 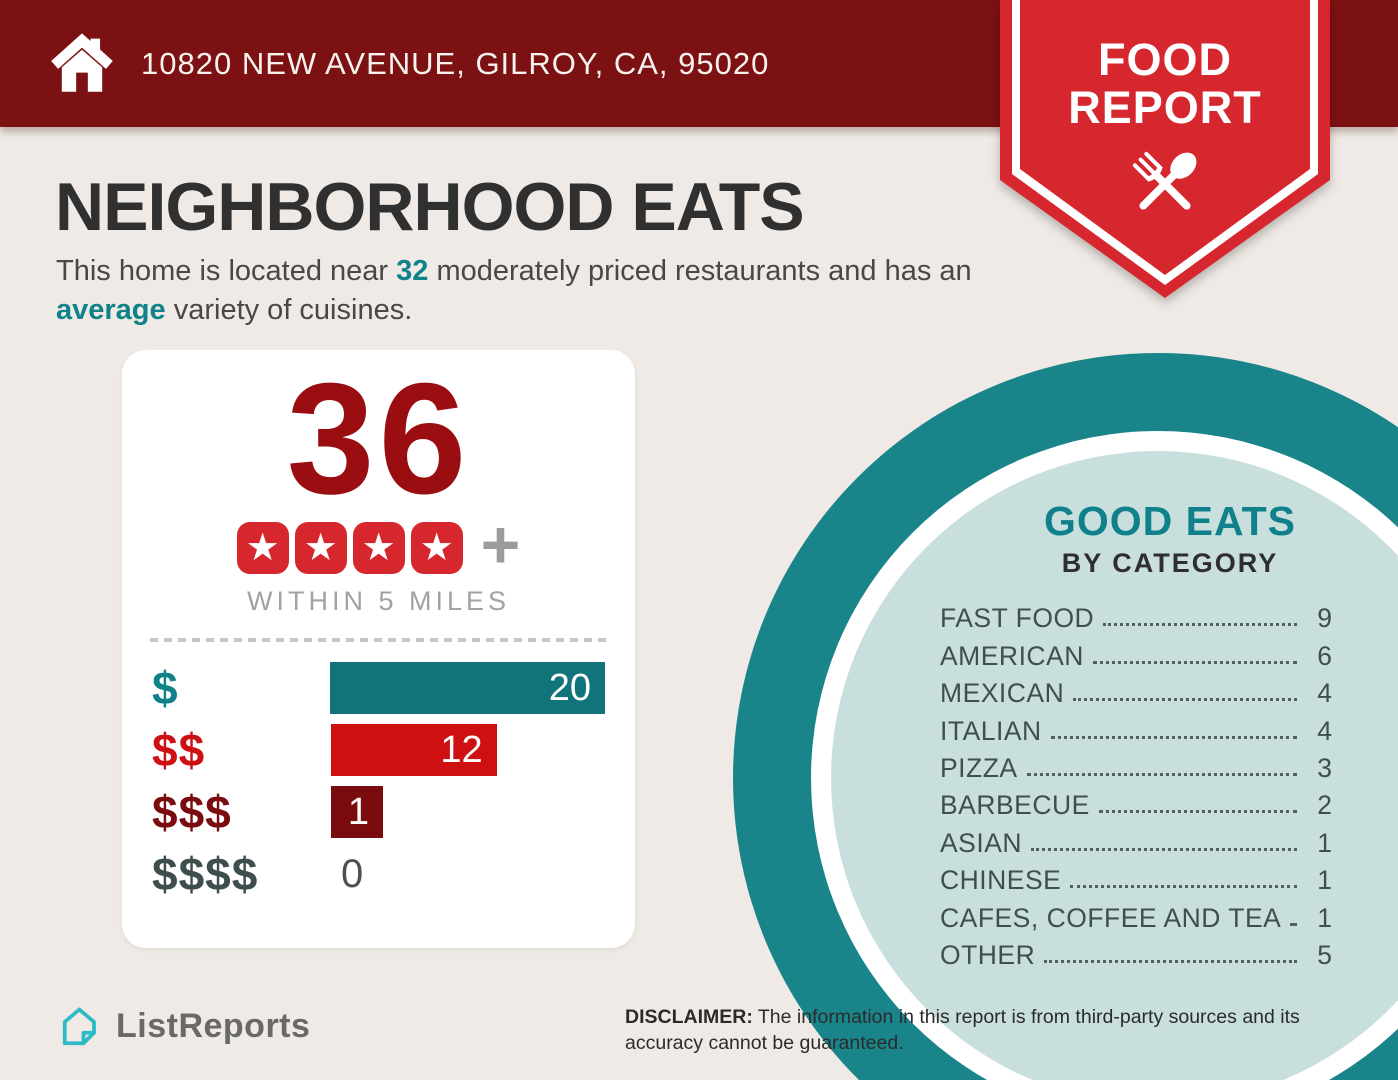 I want to click on price-tier-label: $$$$, so click(x=205, y=874).